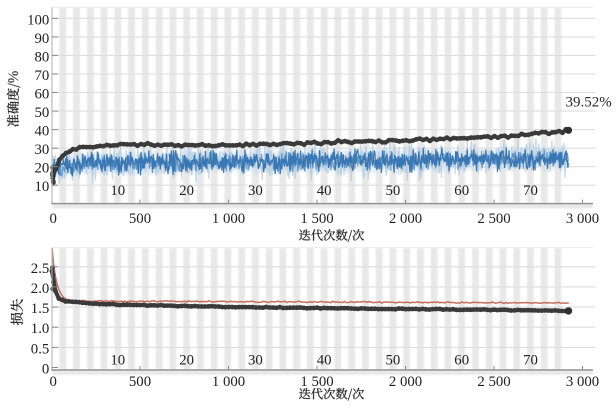 Image resolution: width=616 pixels, height=411 pixels. Describe the element at coordinates (589, 103) in the screenshot. I see `svg-text: 39.52%` at that location.